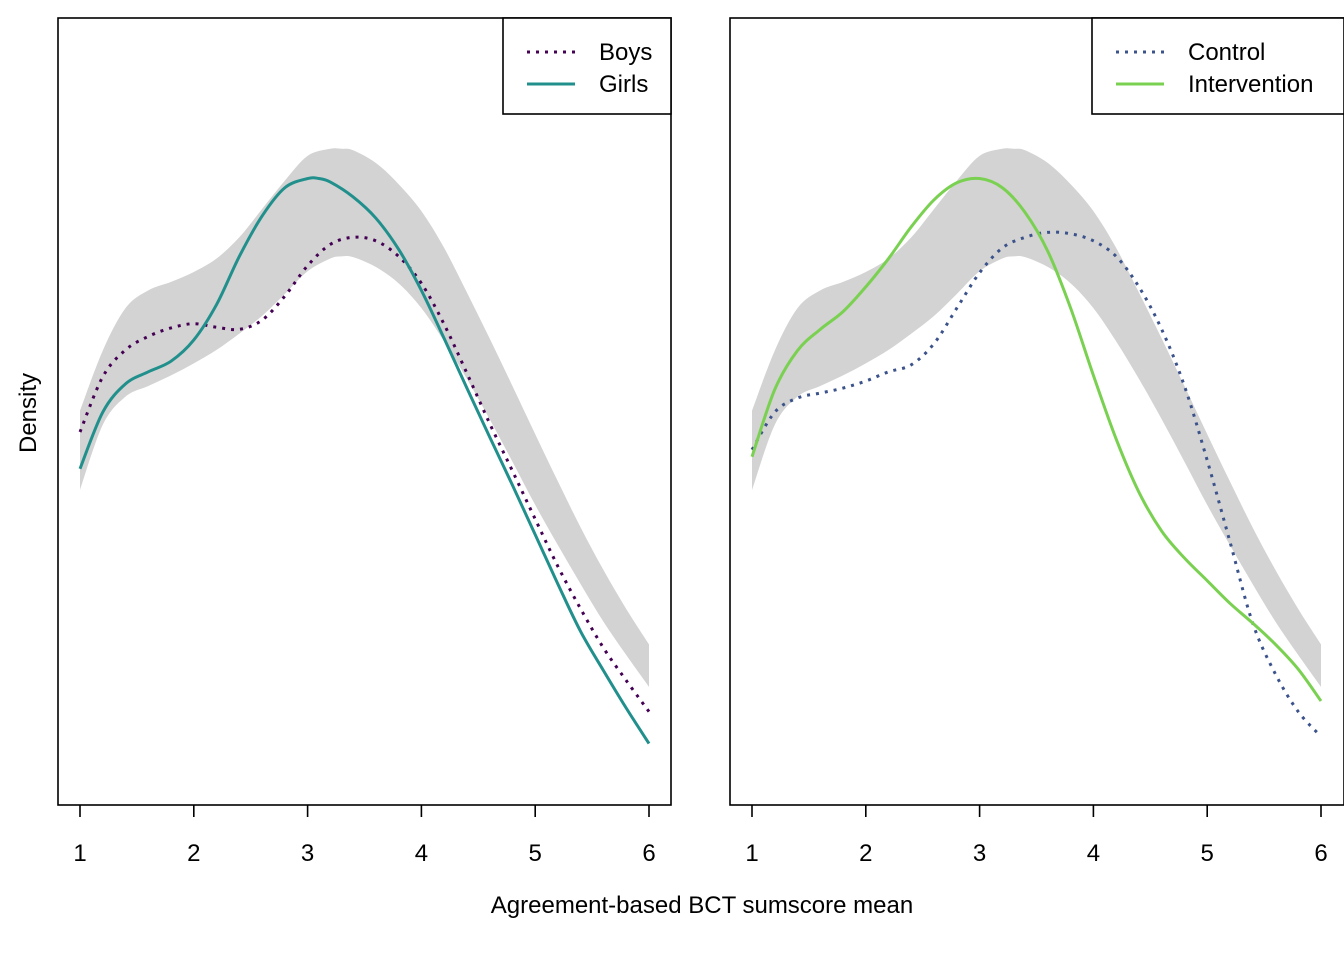 The image size is (1344, 960). Describe the element at coordinates (1226, 52) in the screenshot. I see `legend-label-control: Control` at that location.